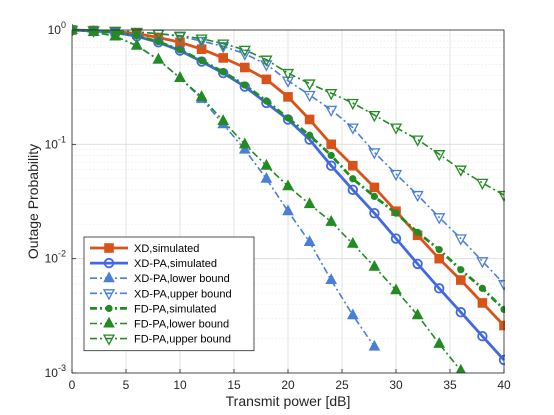  Describe the element at coordinates (450, 385) in the screenshot. I see `x-tick-label: 35` at that location.